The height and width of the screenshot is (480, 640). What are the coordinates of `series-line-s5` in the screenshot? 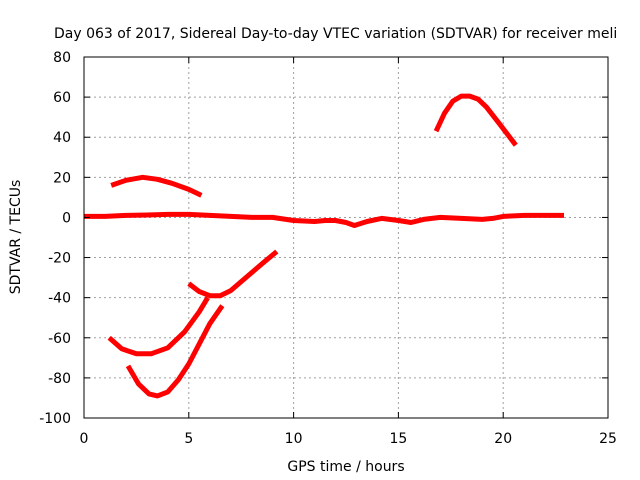 It's located at (175, 351).